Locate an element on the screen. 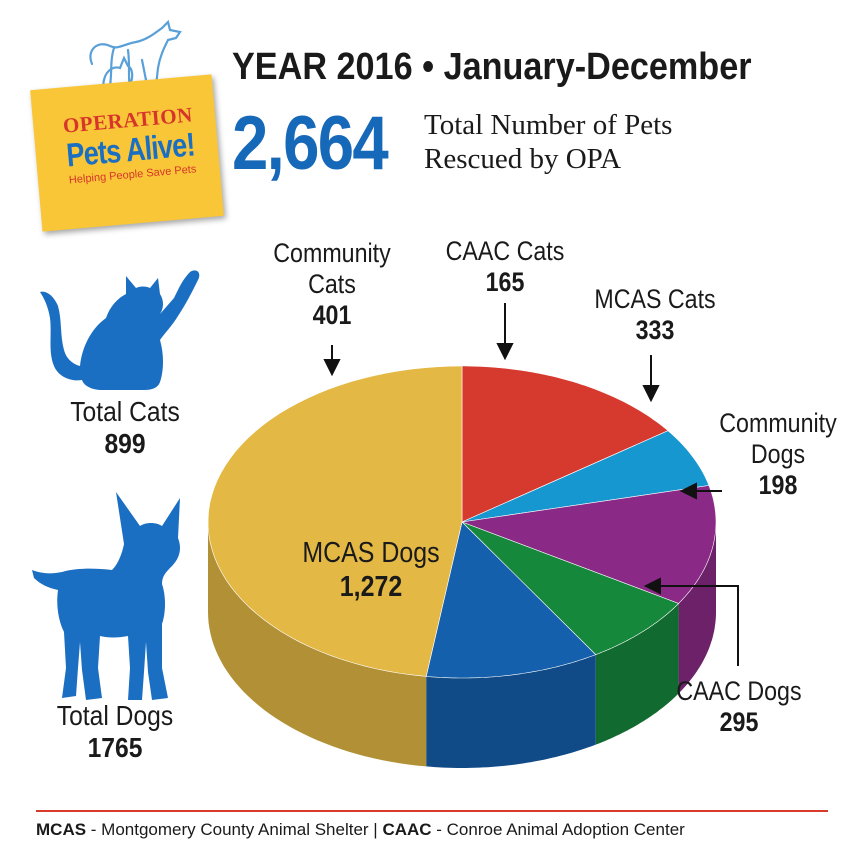  total-cats-block: Total Cats 899 is located at coordinates (125, 428).